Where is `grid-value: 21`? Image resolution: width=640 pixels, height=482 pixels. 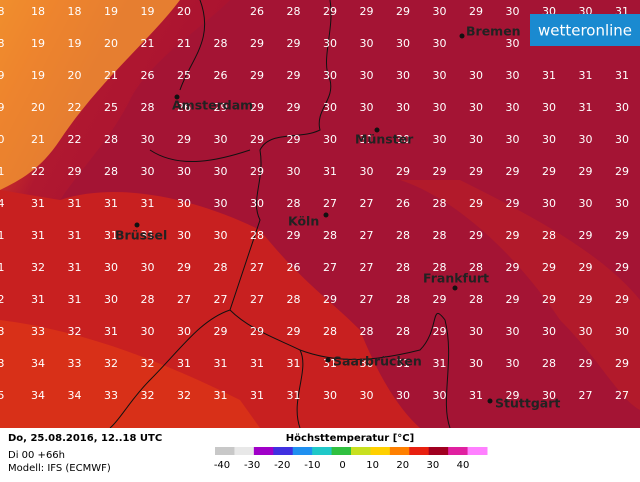
grid-value: 21 is located at coordinates (38, 139).